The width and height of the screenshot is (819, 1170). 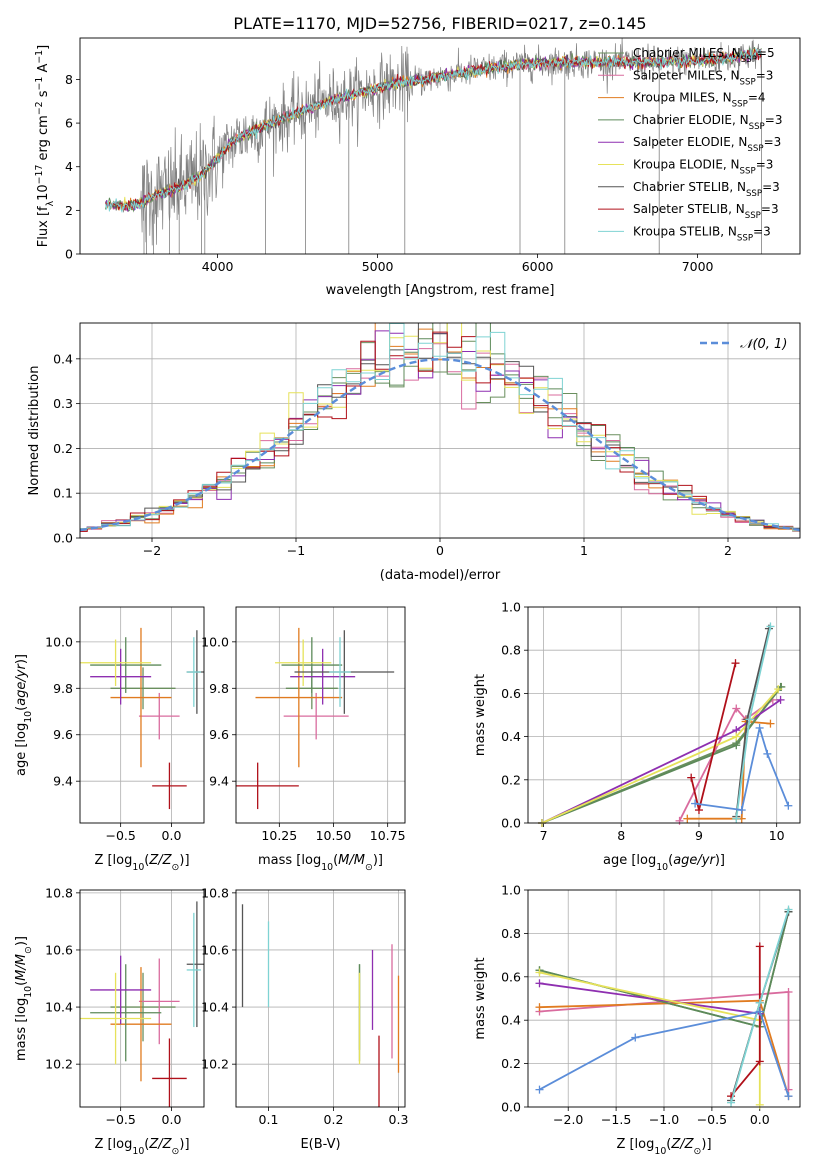 I want to click on y-tick-label: 9.8, so click(x=63, y=688).